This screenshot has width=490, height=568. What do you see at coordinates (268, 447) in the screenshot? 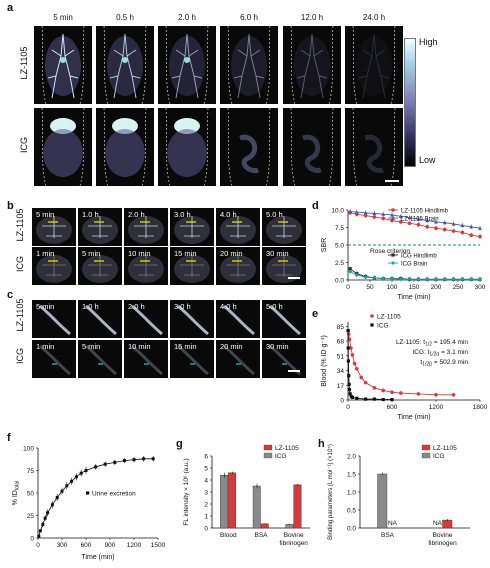
I see `chart-g-legend-swatch` at bounding box center [268, 447].